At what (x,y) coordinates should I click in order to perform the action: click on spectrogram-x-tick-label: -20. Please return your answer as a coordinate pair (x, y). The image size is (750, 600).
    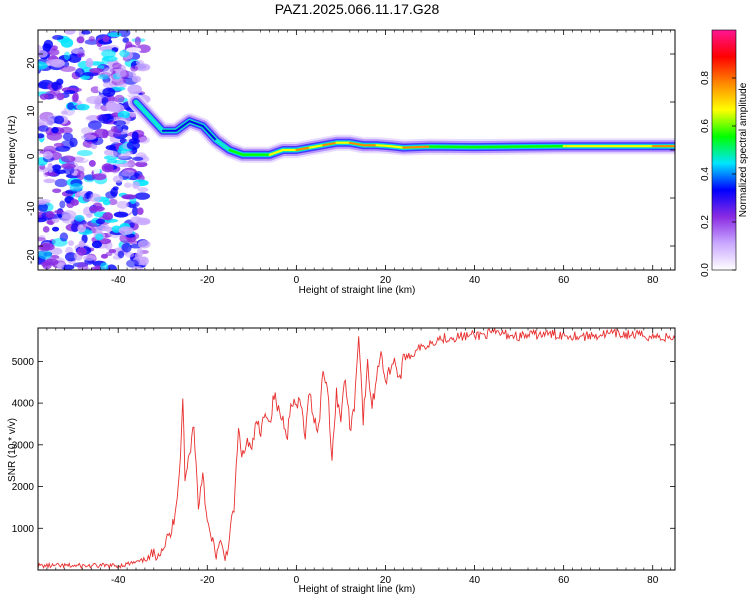
    Looking at the image, I should click on (207, 280).